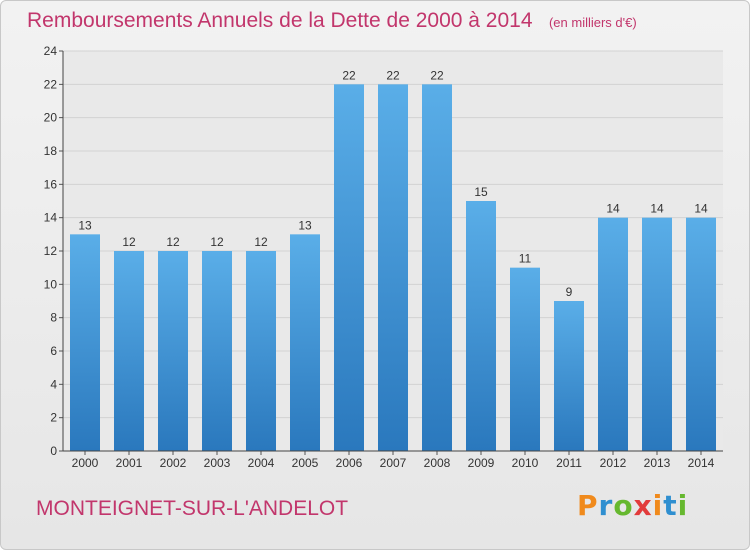 The width and height of the screenshot is (750, 550). I want to click on x-tick-label: 2001, so click(129, 463).